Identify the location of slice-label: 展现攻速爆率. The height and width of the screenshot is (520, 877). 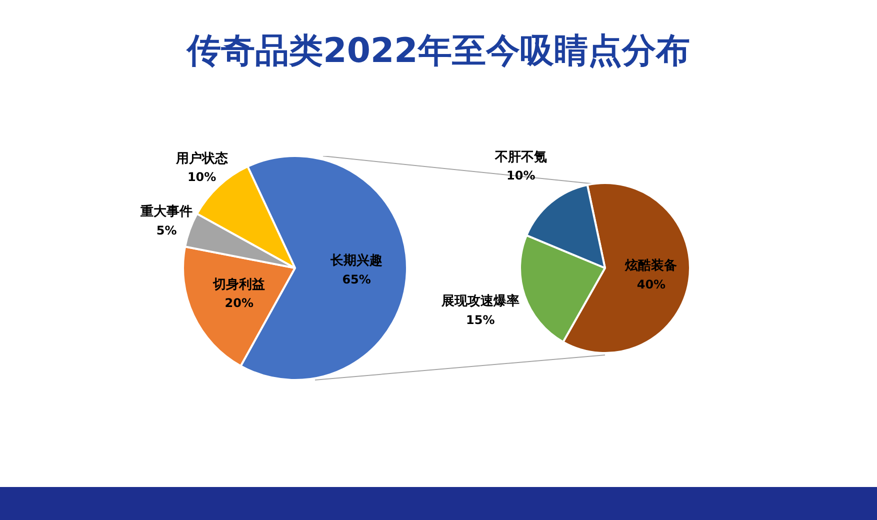
(480, 301).